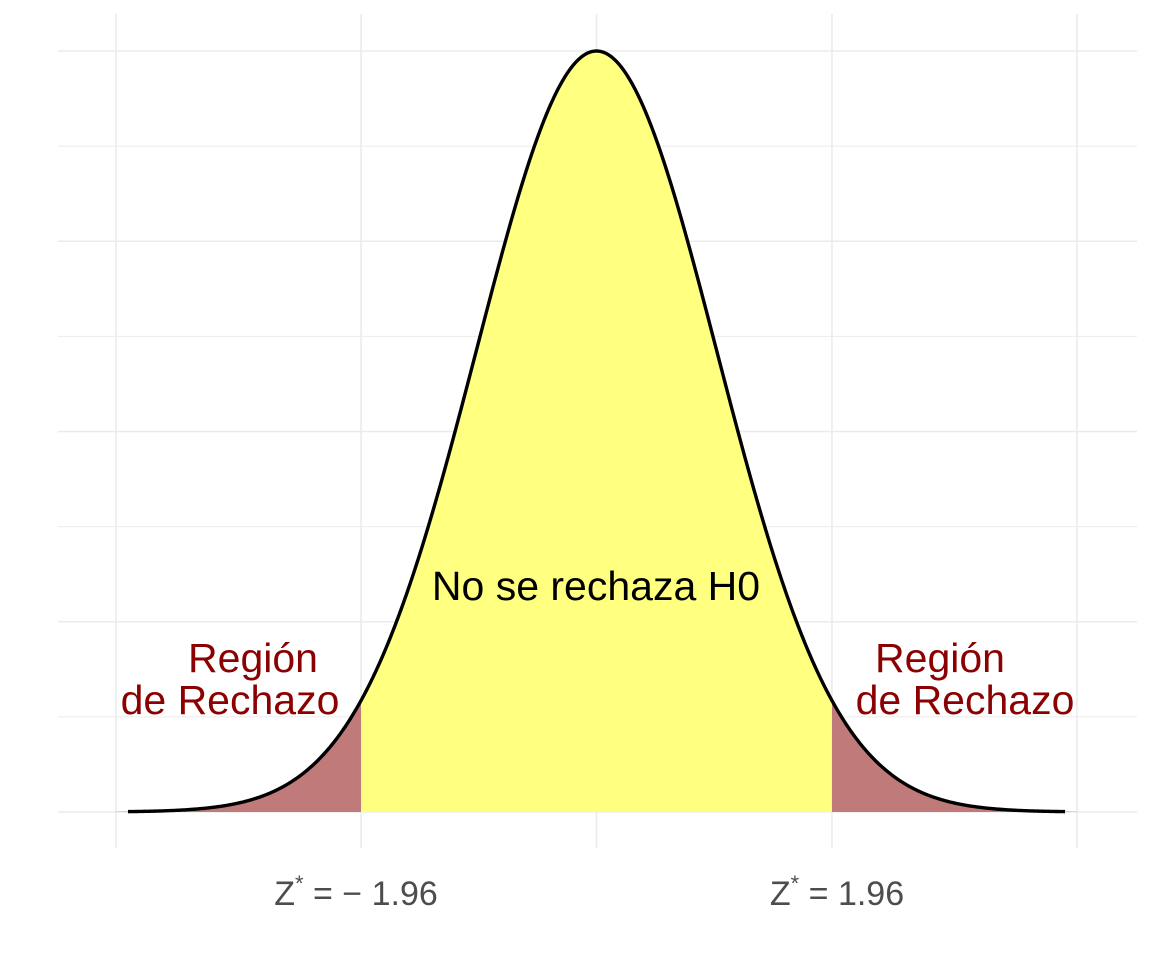  Describe the element at coordinates (253, 658) in the screenshot. I see `region-label-left-line1: Región` at that location.